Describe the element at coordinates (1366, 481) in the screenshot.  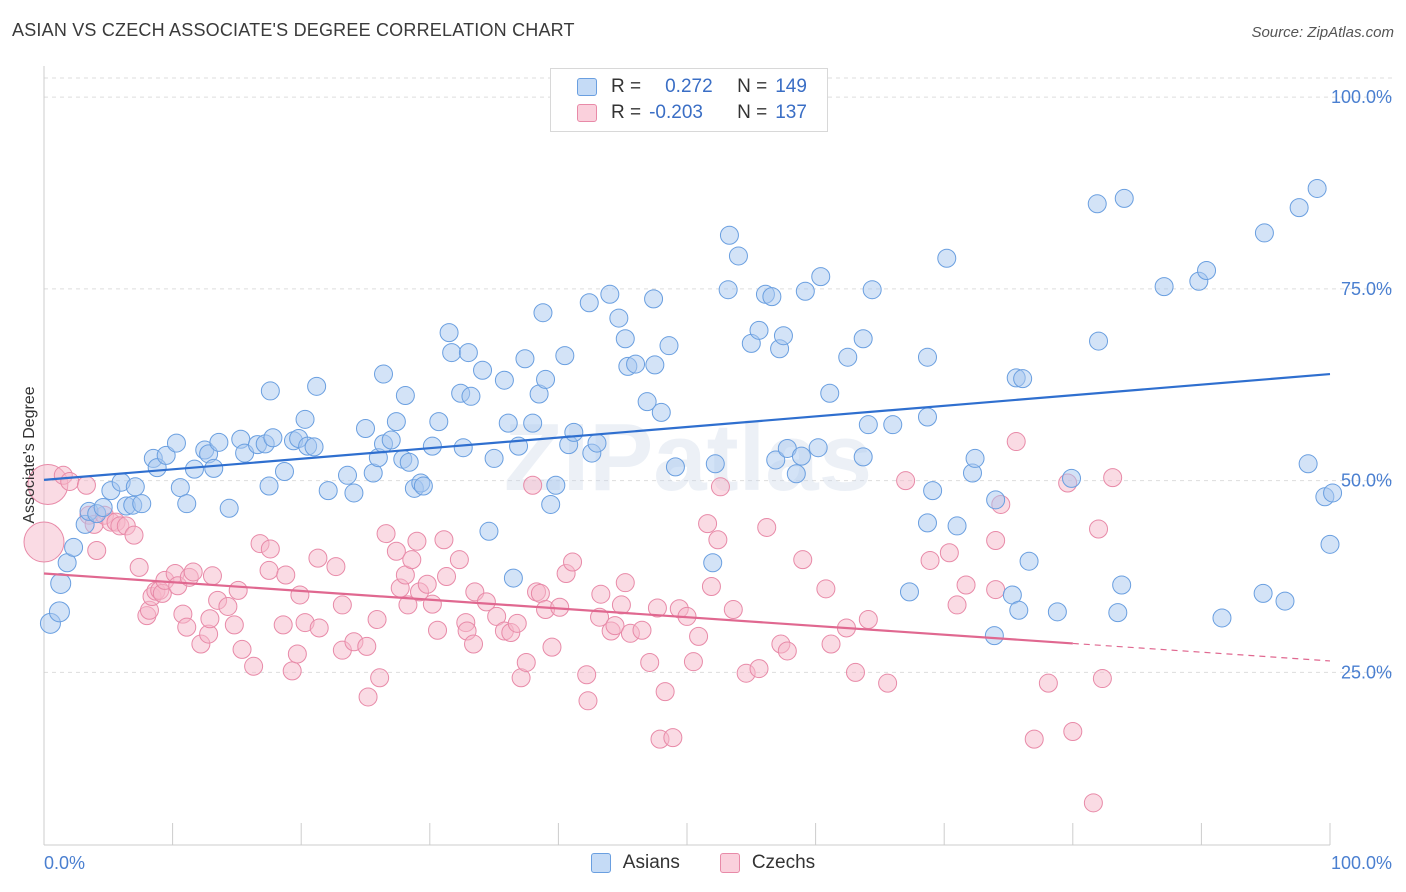
I see `y-tick-label-2: 50.0%` at that location.